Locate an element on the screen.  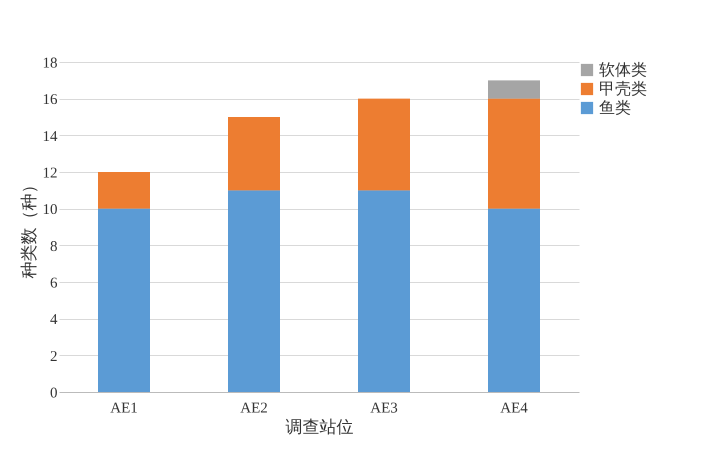
y-tick-label: 0 is located at coordinates (54, 394).